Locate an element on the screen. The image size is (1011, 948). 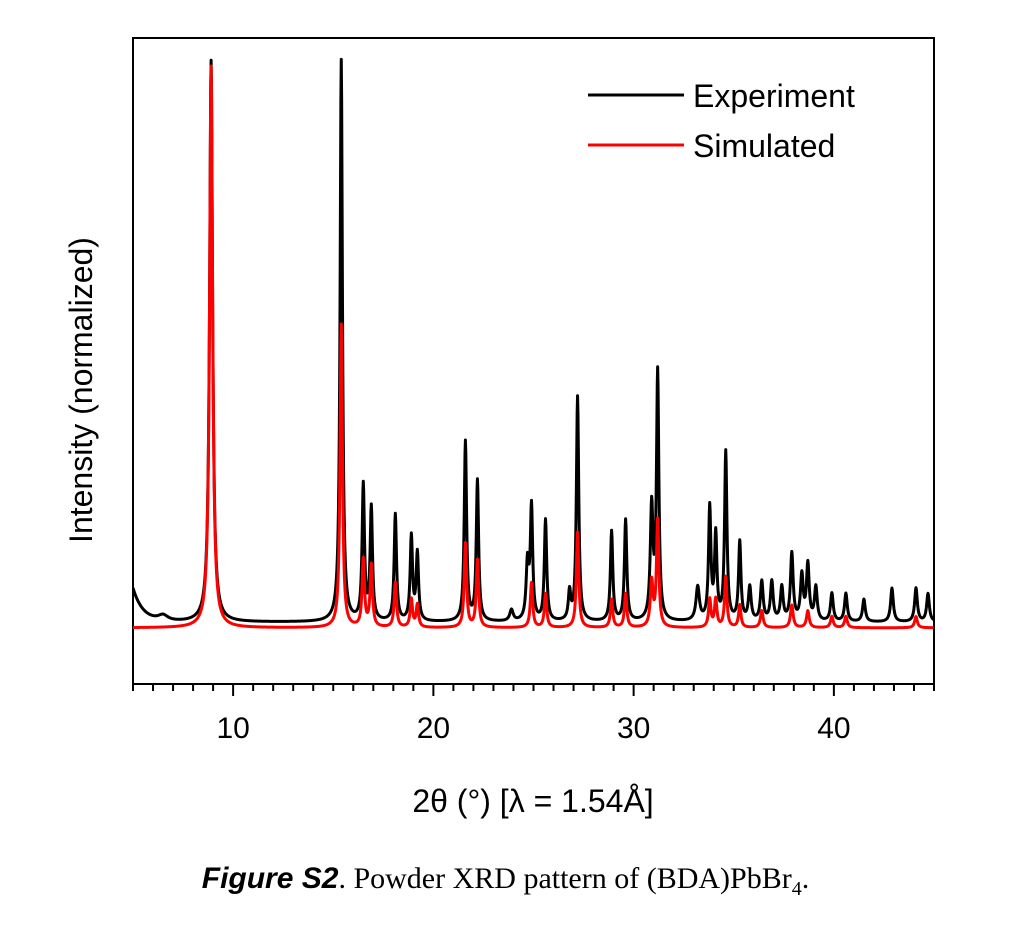
x-tick-label: 40 is located at coordinates (833, 728).